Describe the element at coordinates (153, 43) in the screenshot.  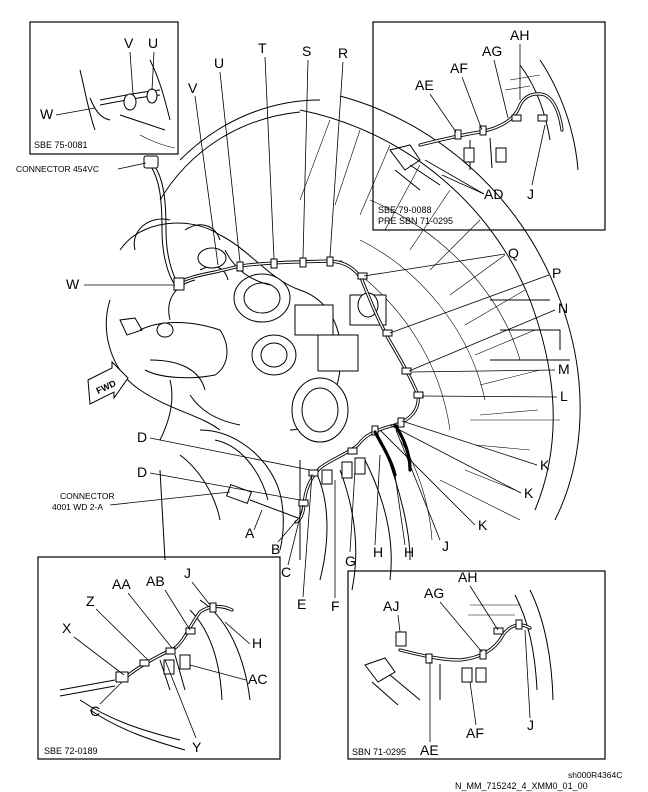
I see `inset-tl-label-U: U` at that location.